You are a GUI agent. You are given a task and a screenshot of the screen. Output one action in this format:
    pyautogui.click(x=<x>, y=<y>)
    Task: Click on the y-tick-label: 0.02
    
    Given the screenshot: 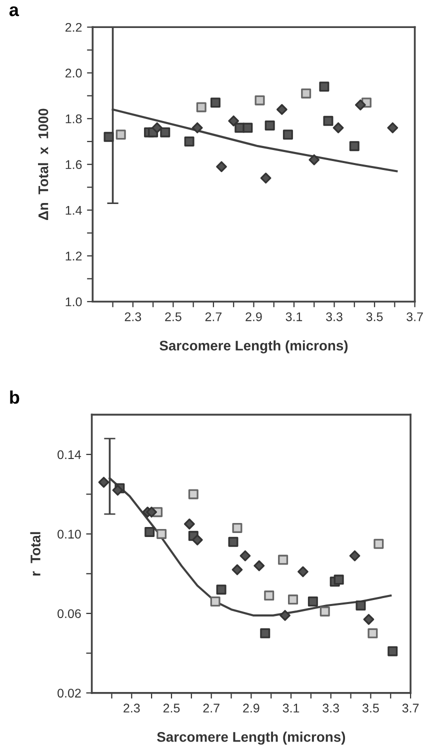 What is the action you would take?
    pyautogui.click(x=69, y=693)
    